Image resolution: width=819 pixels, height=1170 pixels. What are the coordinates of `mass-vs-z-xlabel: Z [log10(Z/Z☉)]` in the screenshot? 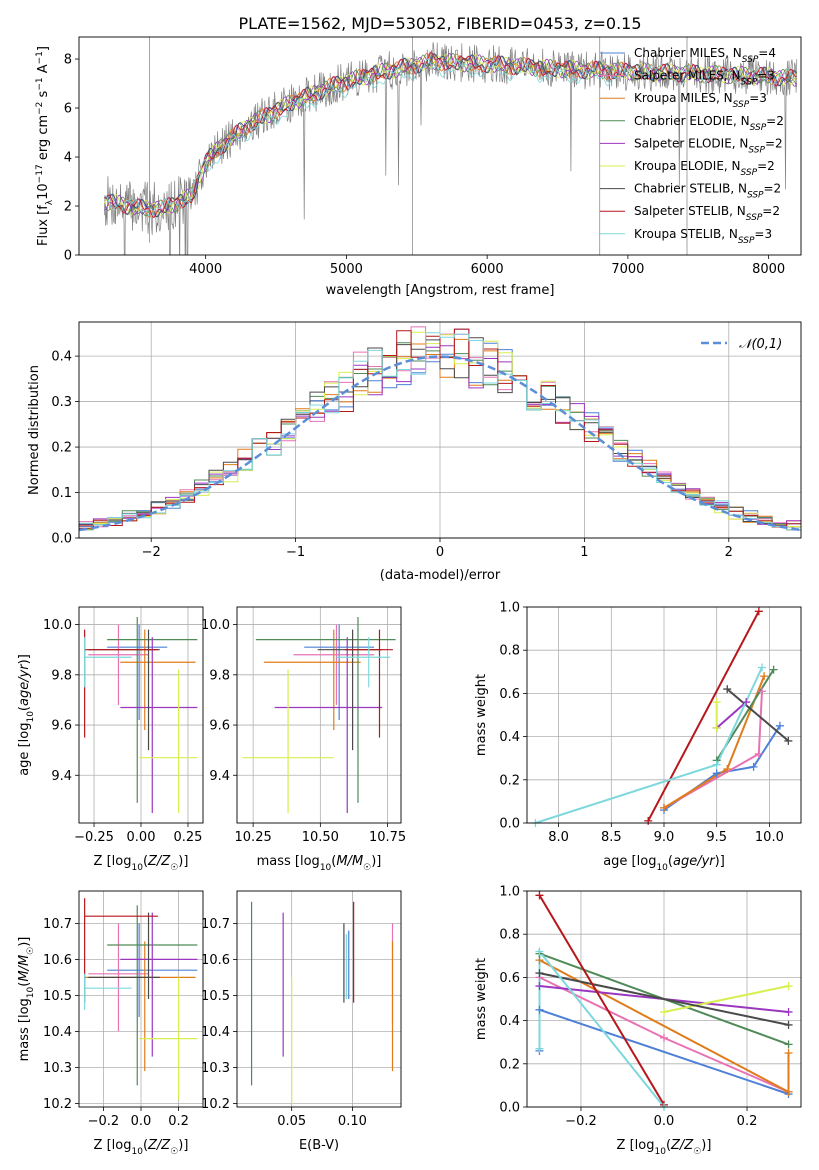 It's located at (141, 1147).